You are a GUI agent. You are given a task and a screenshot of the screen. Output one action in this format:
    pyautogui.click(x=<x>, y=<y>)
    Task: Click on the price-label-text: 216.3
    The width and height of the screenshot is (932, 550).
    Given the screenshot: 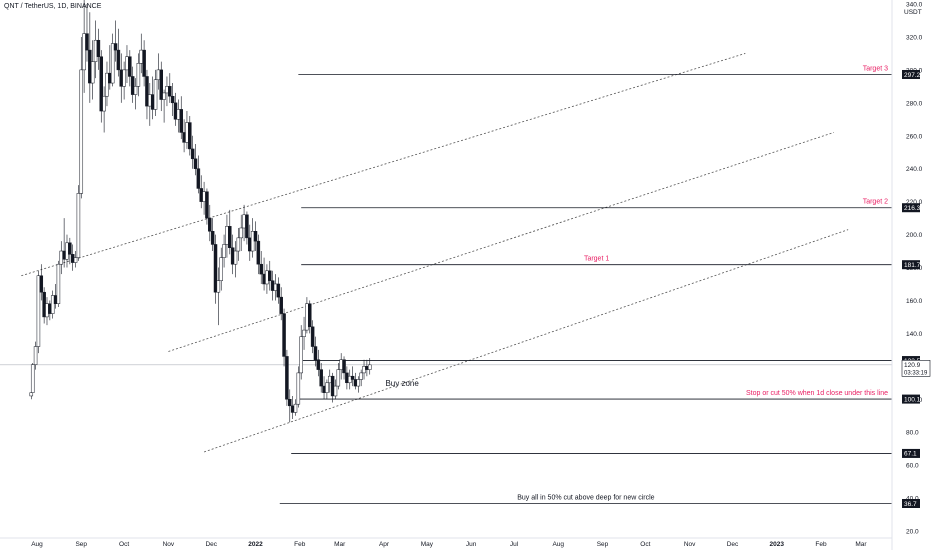 What is the action you would take?
    pyautogui.click(x=912, y=208)
    